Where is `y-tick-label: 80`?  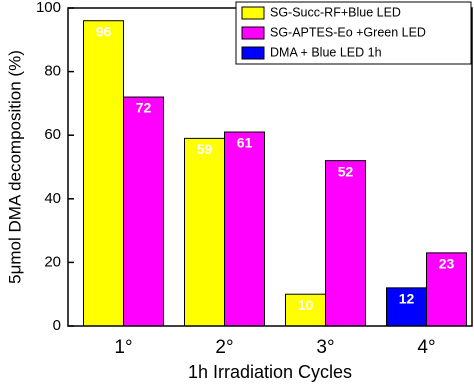
y-tick-label: 80 is located at coordinates (52, 71).